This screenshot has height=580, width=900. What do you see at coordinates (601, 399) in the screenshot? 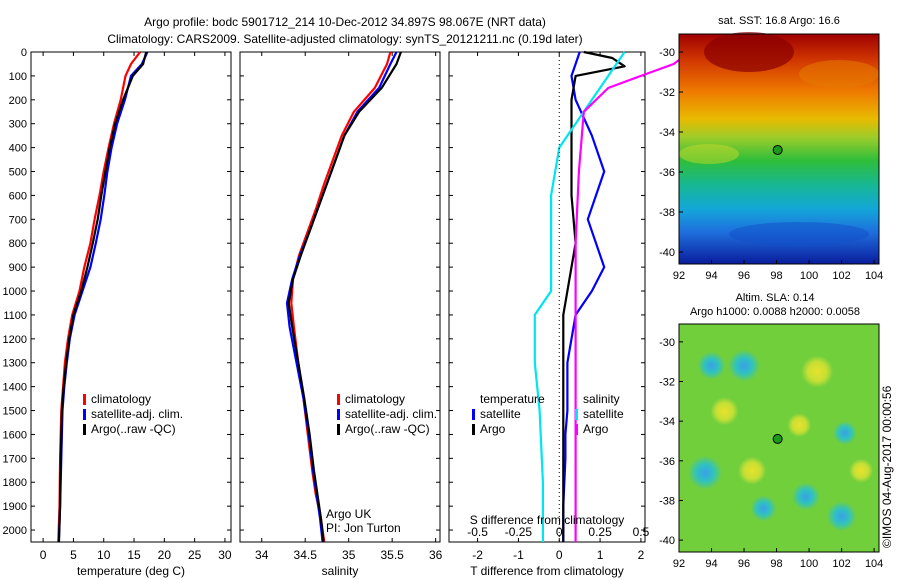
I see `legend-title-salinity: salinity` at bounding box center [601, 399].